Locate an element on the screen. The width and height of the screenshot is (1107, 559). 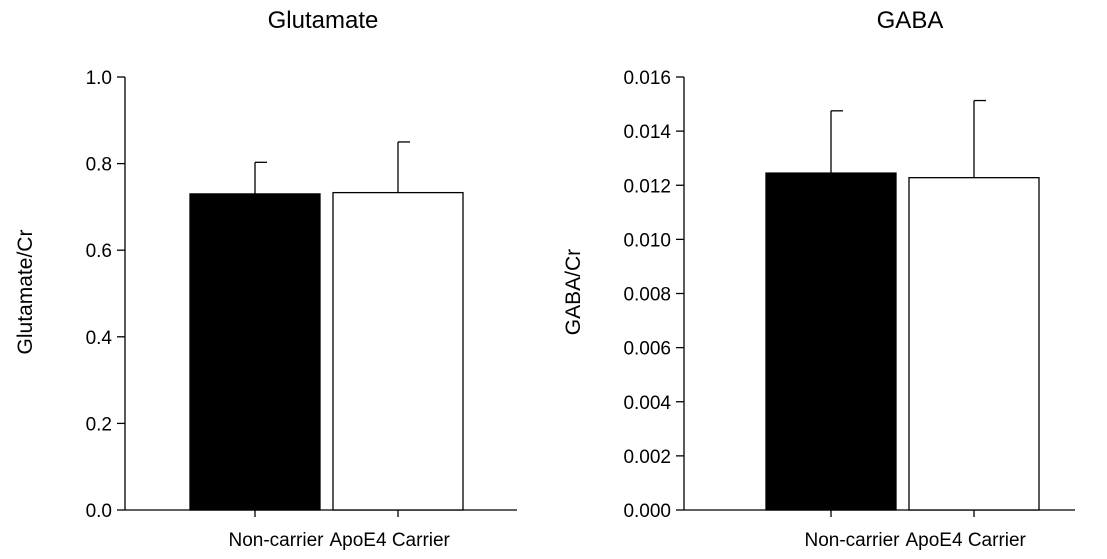
y-tick-label-glutamate: 0.8 is located at coordinates (99, 165).